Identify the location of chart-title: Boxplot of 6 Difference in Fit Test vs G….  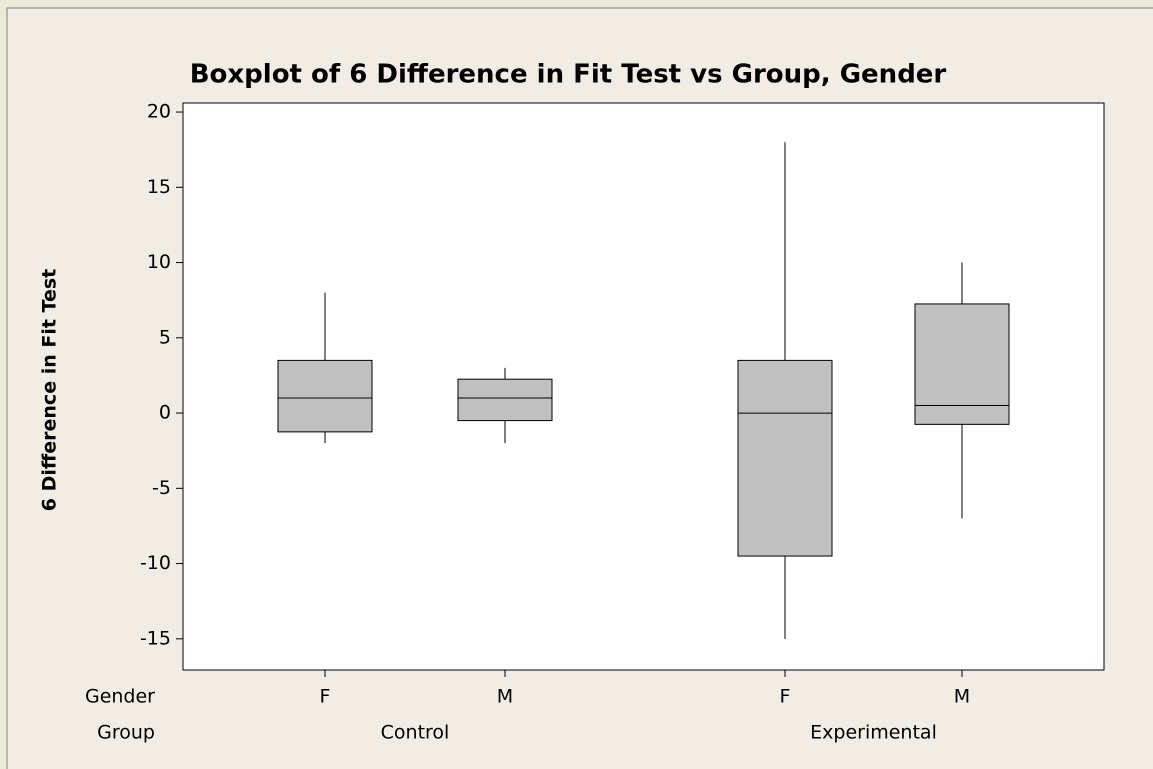
(568, 75).